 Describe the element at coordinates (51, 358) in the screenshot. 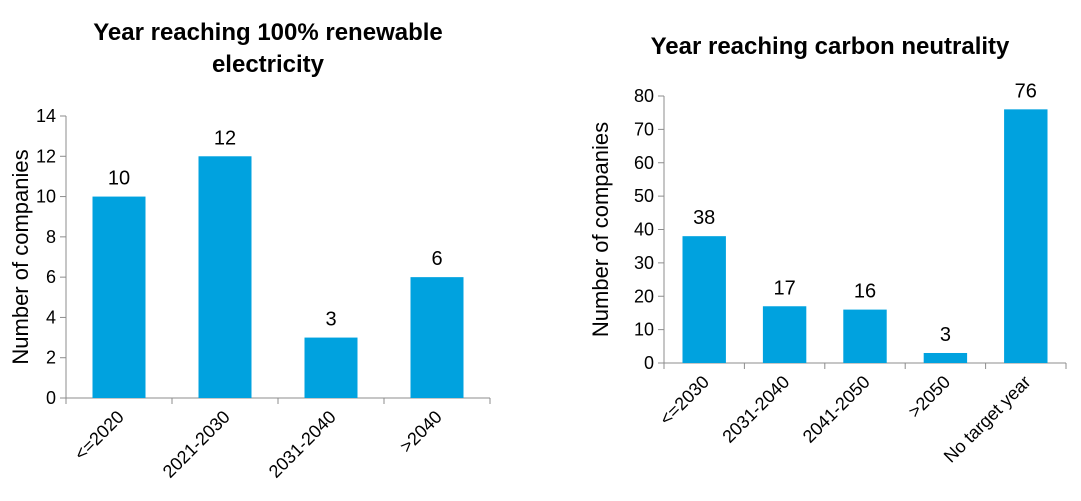

I see `y-tick-label: 2` at that location.